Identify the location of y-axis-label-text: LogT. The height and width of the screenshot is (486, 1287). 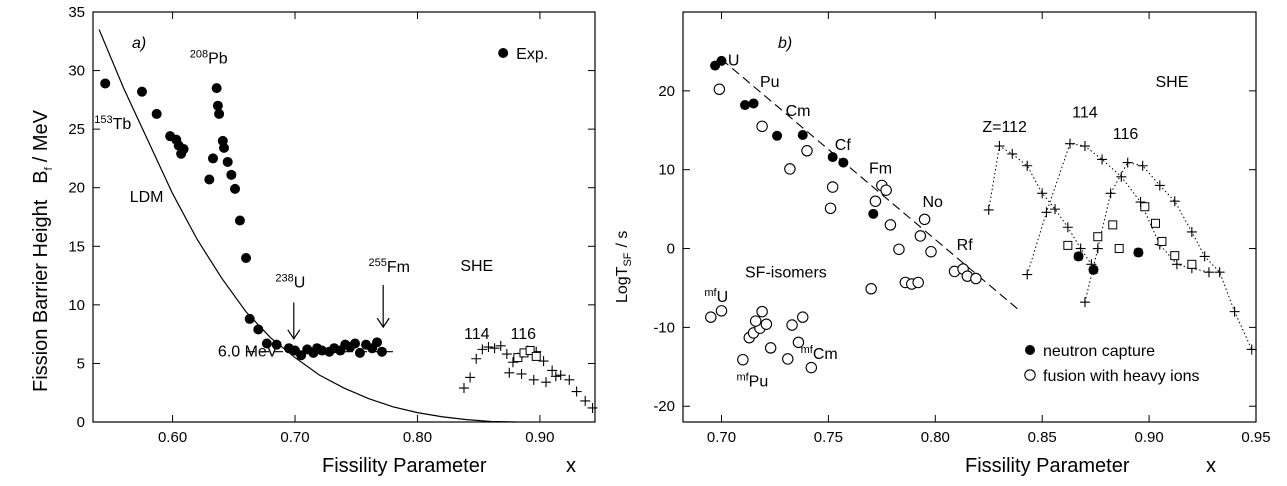
(622, 284).